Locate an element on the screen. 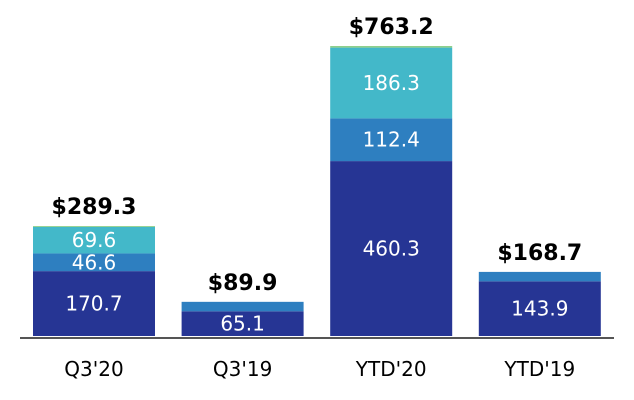 The width and height of the screenshot is (634, 400). data-label: 46.6 is located at coordinates (94, 262).